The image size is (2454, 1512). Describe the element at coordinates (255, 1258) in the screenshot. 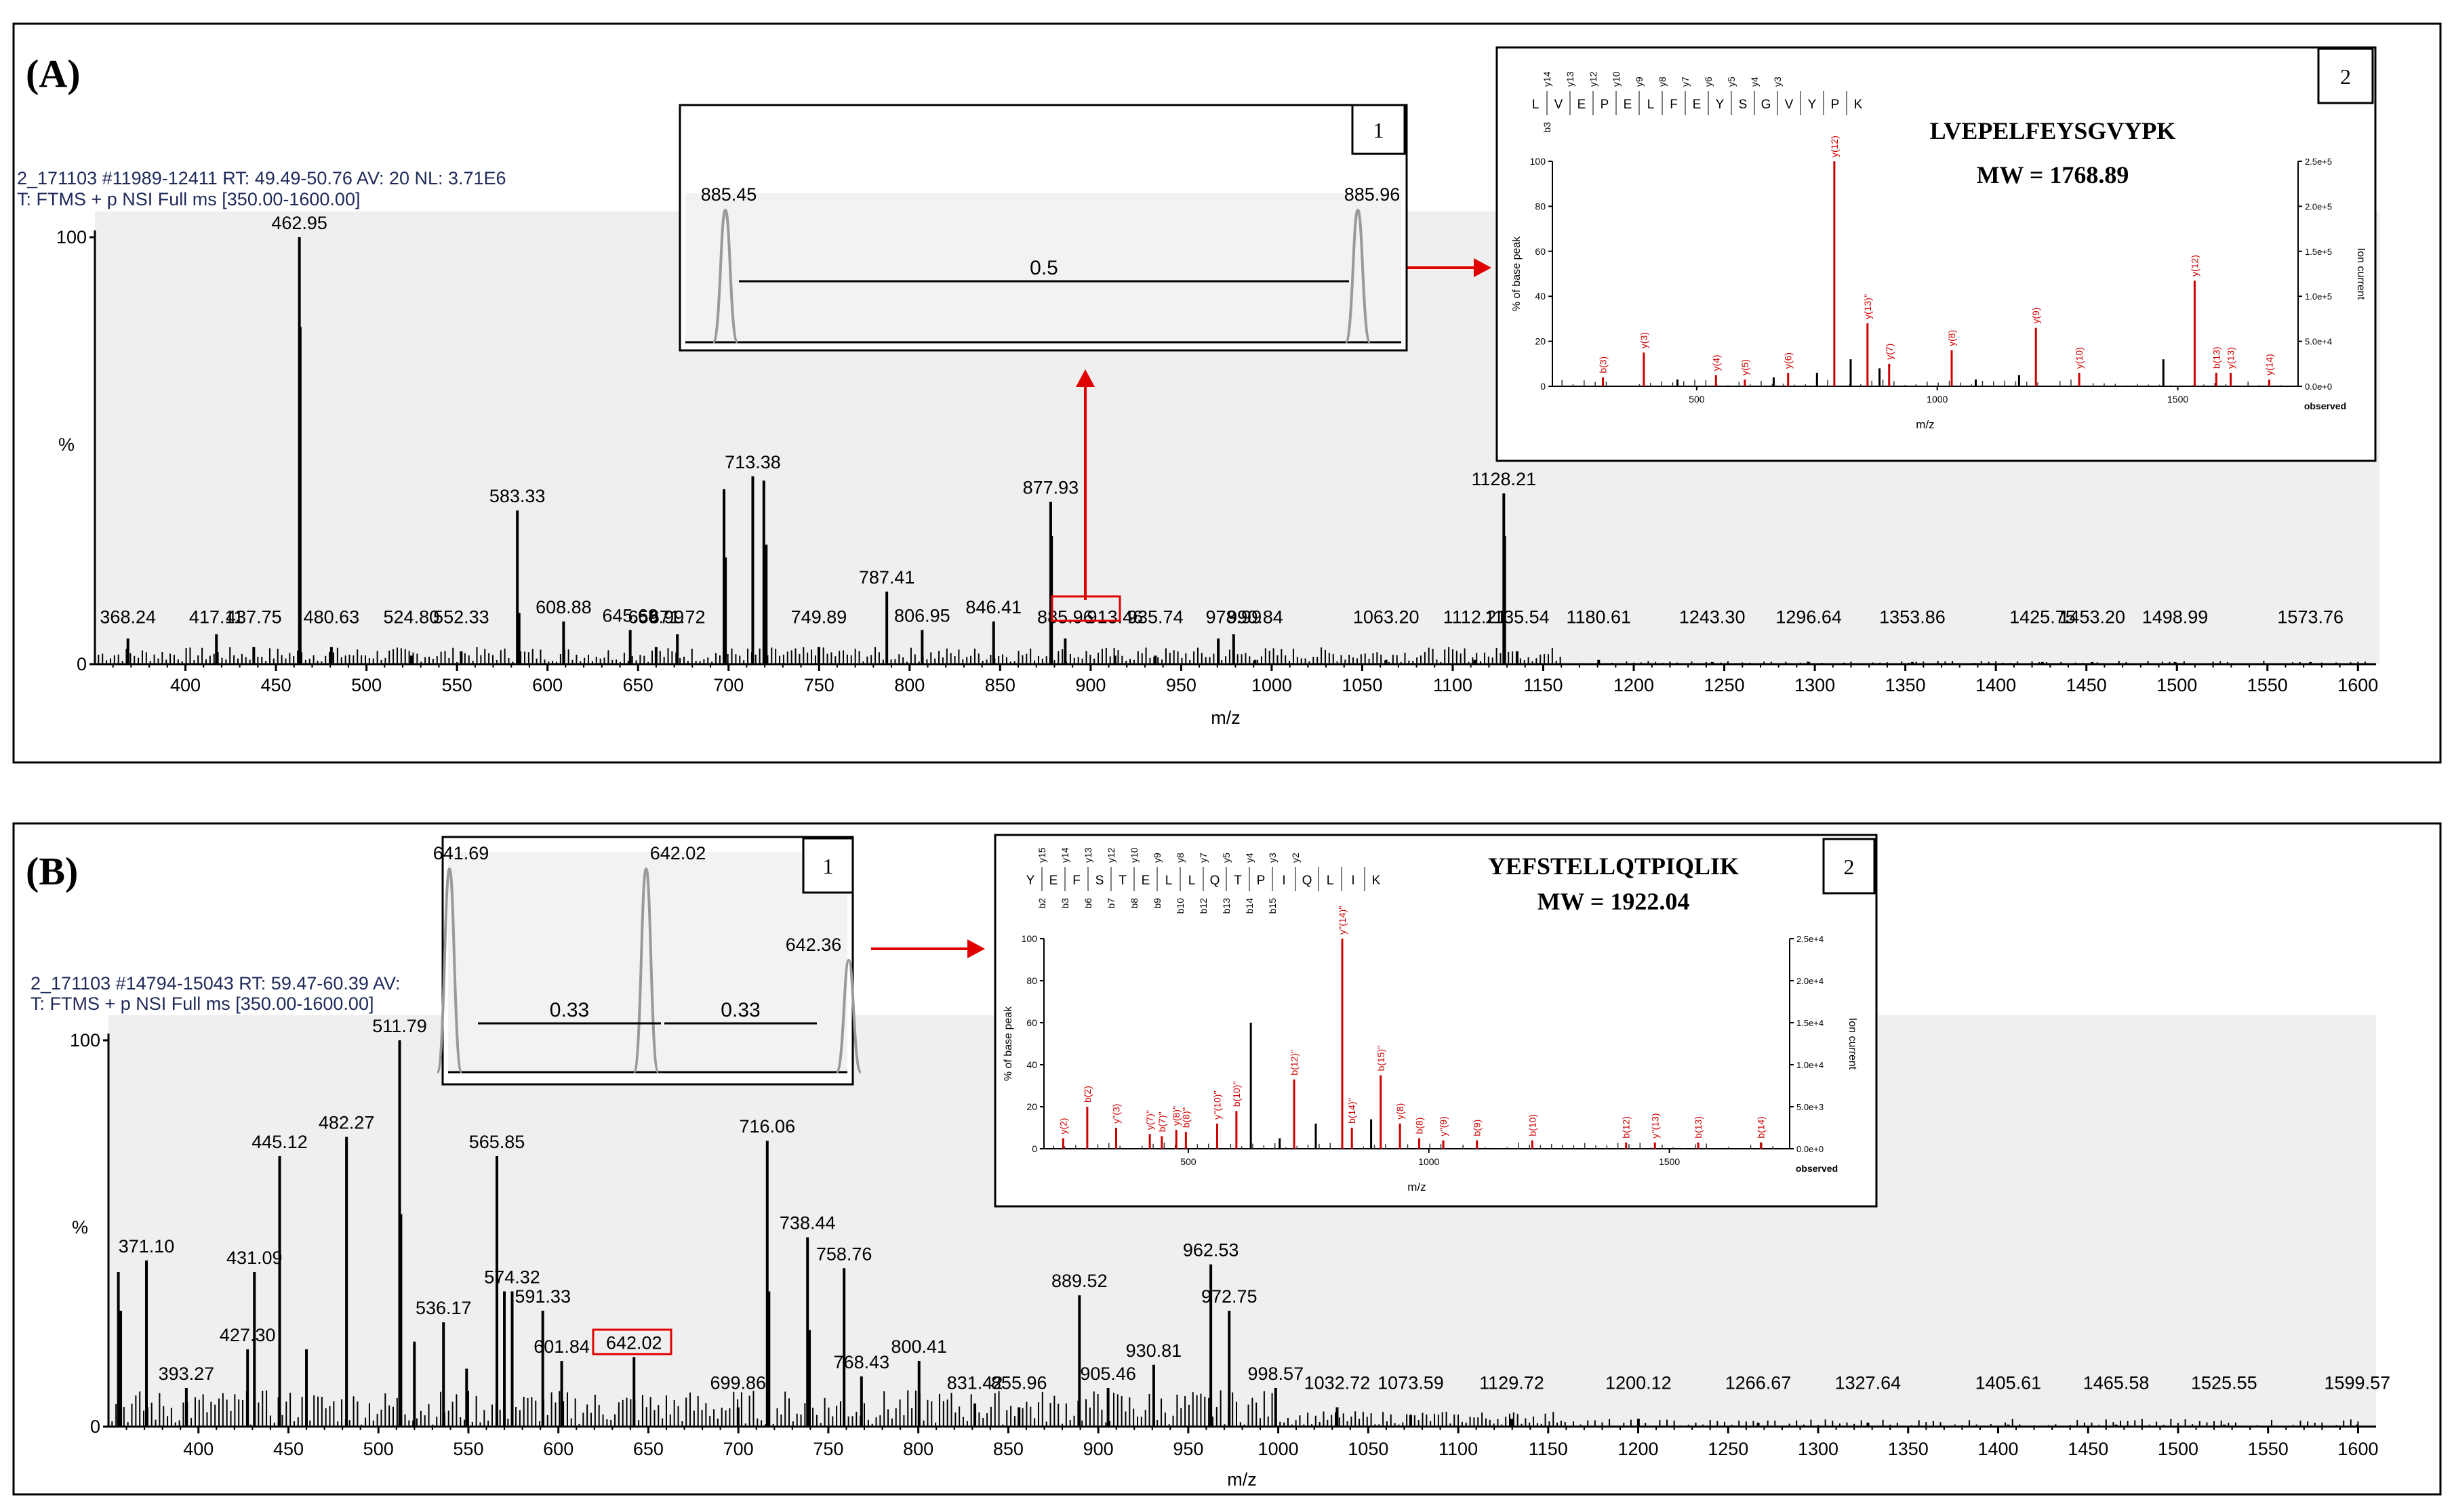

I see `peak-label: 431.09` at that location.